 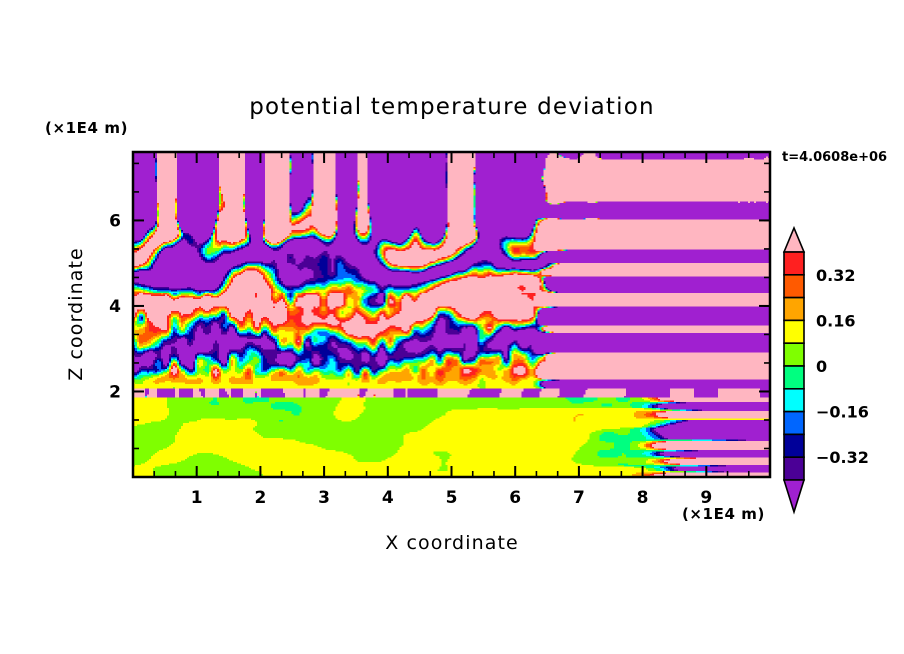 What do you see at coordinates (723, 514) in the screenshot?
I see `x-axis-unit-label: (×1E4 m)` at bounding box center [723, 514].